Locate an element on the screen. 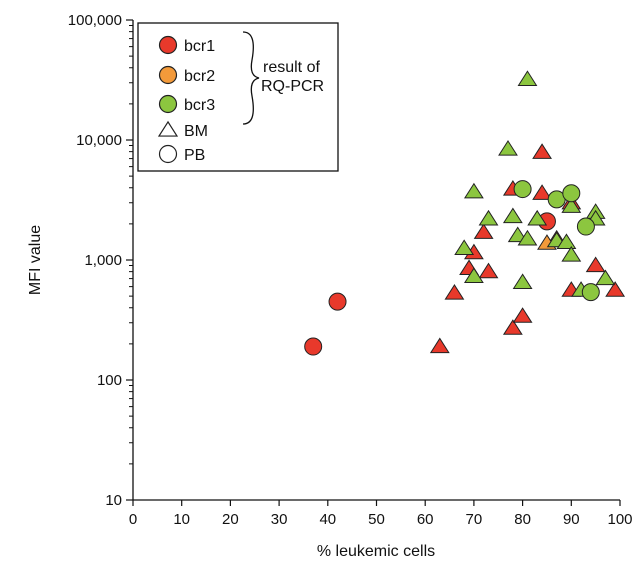  legend-label-bcr3: bcr3 is located at coordinates (199, 105).